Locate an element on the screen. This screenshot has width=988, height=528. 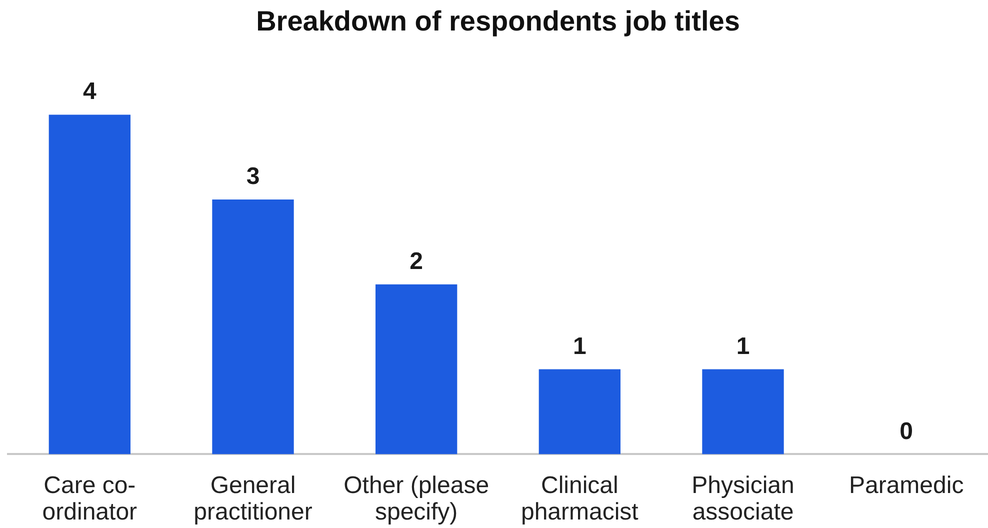
x-tick-label: Physician associate is located at coordinates (743, 499).